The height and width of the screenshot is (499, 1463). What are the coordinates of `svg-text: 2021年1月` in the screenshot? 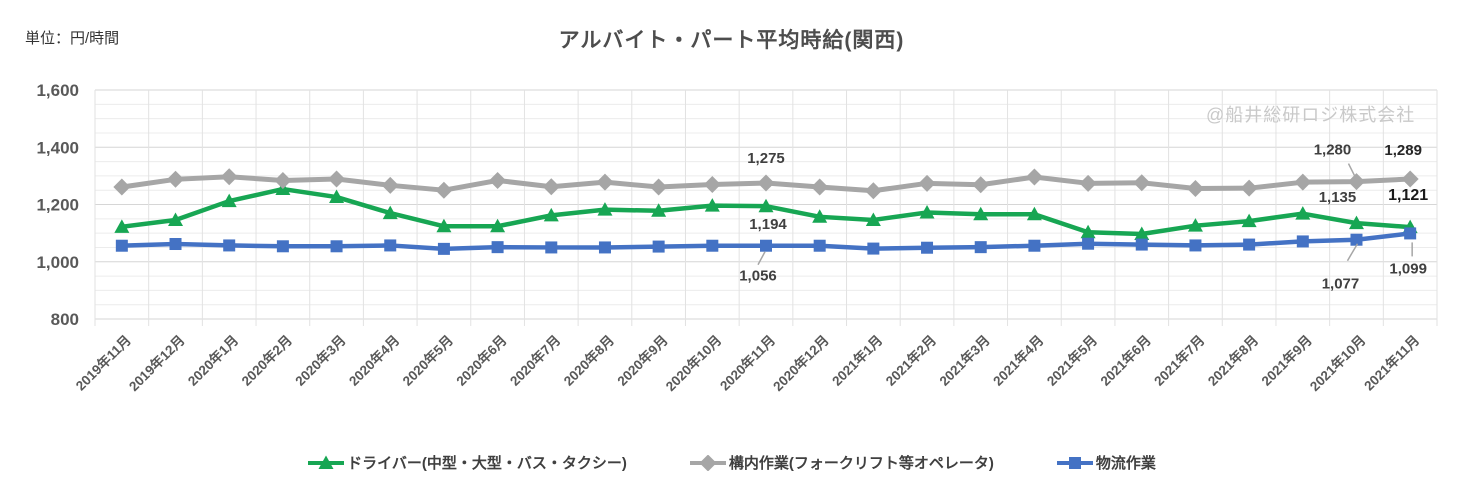 It's located at (857, 360).